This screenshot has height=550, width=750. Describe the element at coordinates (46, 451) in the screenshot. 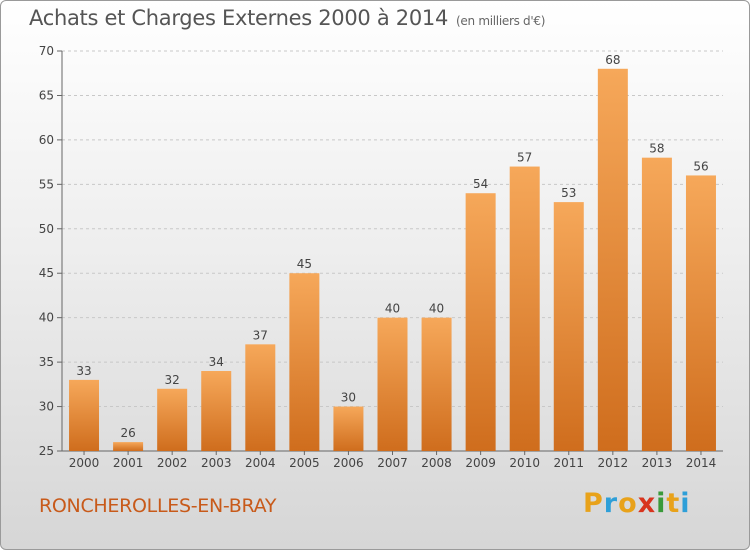

I see `y-tick-label: 25` at that location.